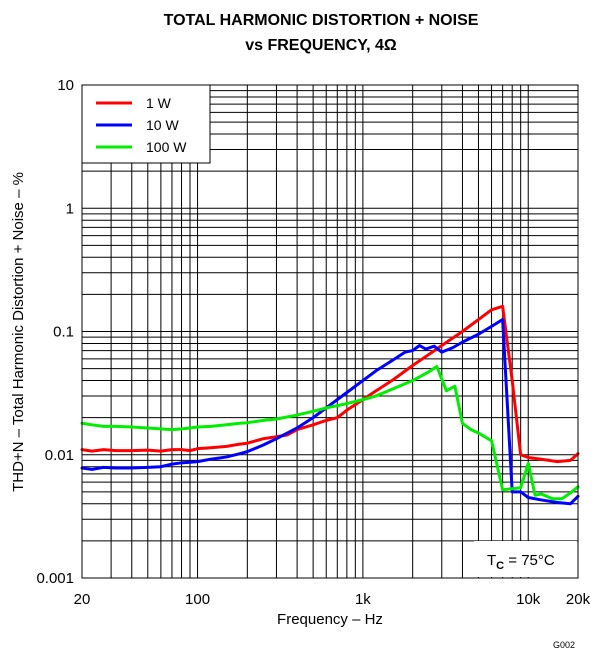 The image size is (603, 650). Describe the element at coordinates (321, 45) in the screenshot. I see `chart-subtitle: vs FREQUENCY, 4Ω` at that location.